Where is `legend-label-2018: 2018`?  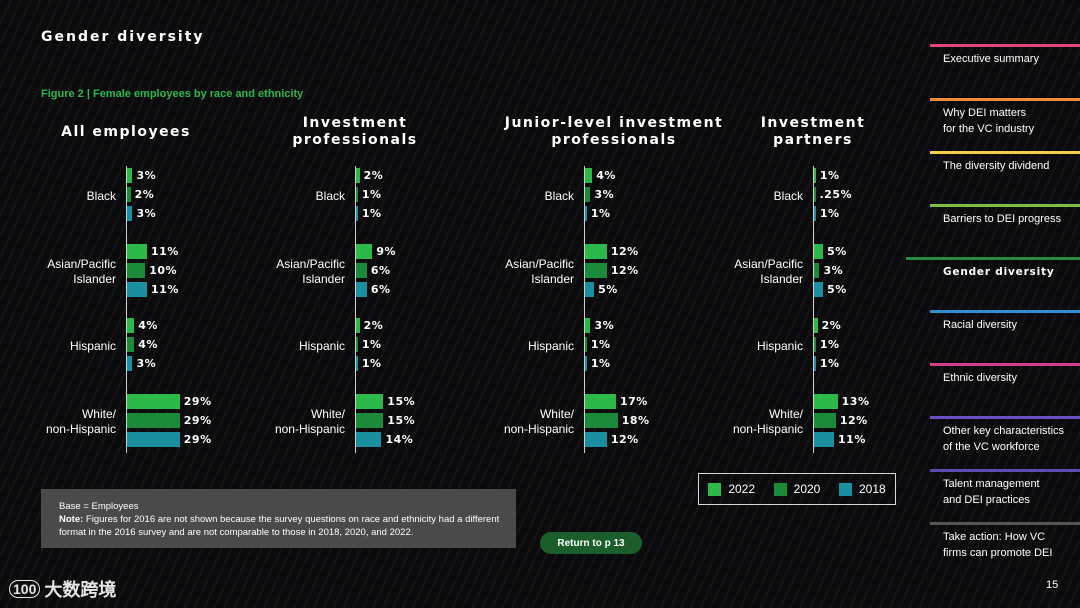 legend-label-2018: 2018 is located at coordinates (872, 489).